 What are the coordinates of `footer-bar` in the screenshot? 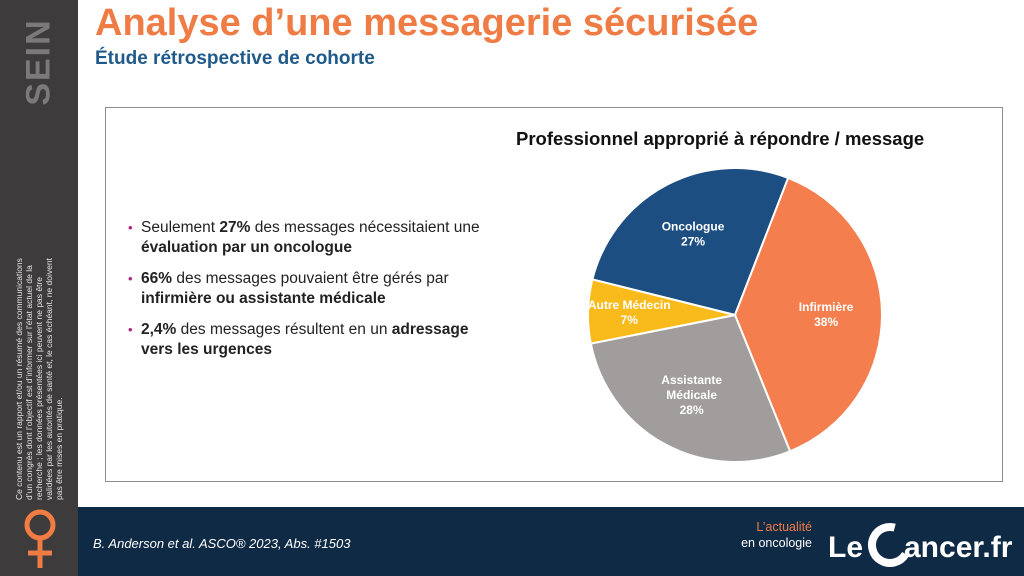 It's located at (551, 541).